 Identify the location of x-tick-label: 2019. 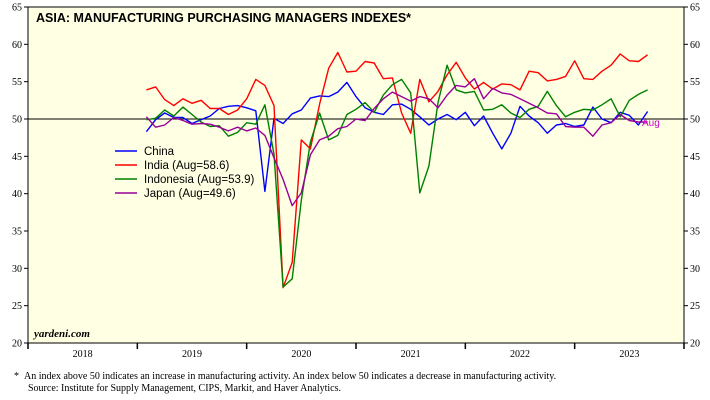
(192, 354).